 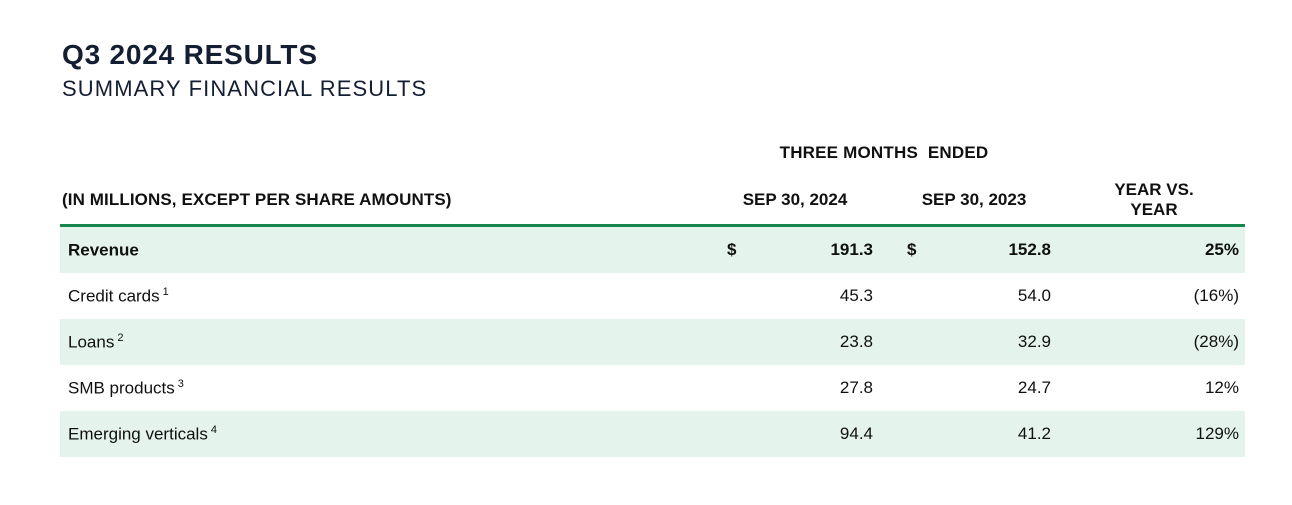 I want to click on value-2023: 54.0, so click(x=1034, y=296).